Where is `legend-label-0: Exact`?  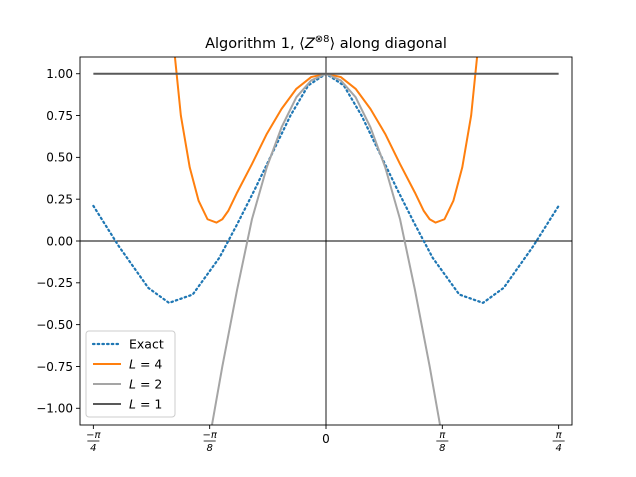 legend-label-0: Exact is located at coordinates (146, 344).